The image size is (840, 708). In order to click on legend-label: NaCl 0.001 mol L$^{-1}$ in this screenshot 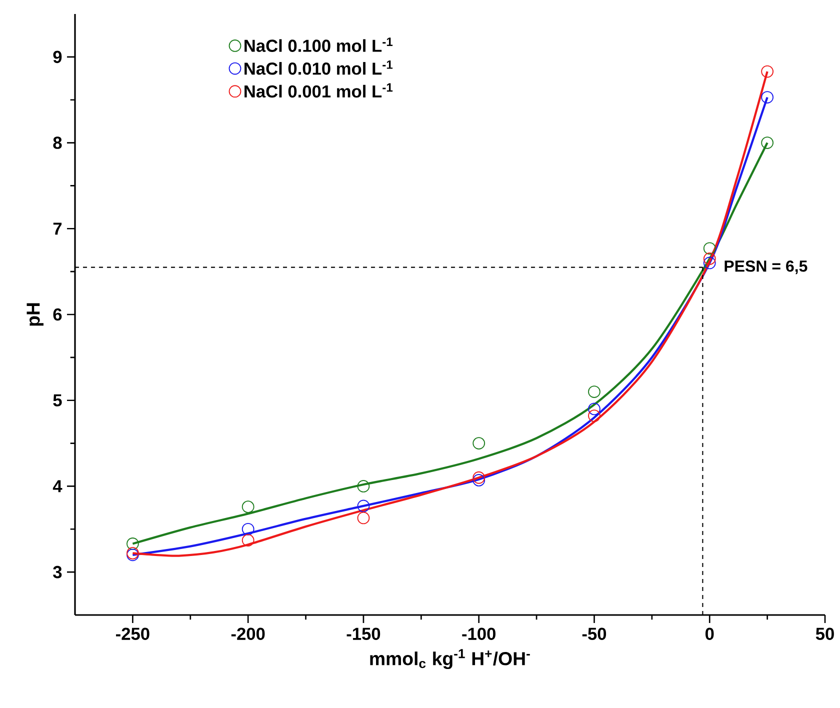, I will do `click(318, 90)`.